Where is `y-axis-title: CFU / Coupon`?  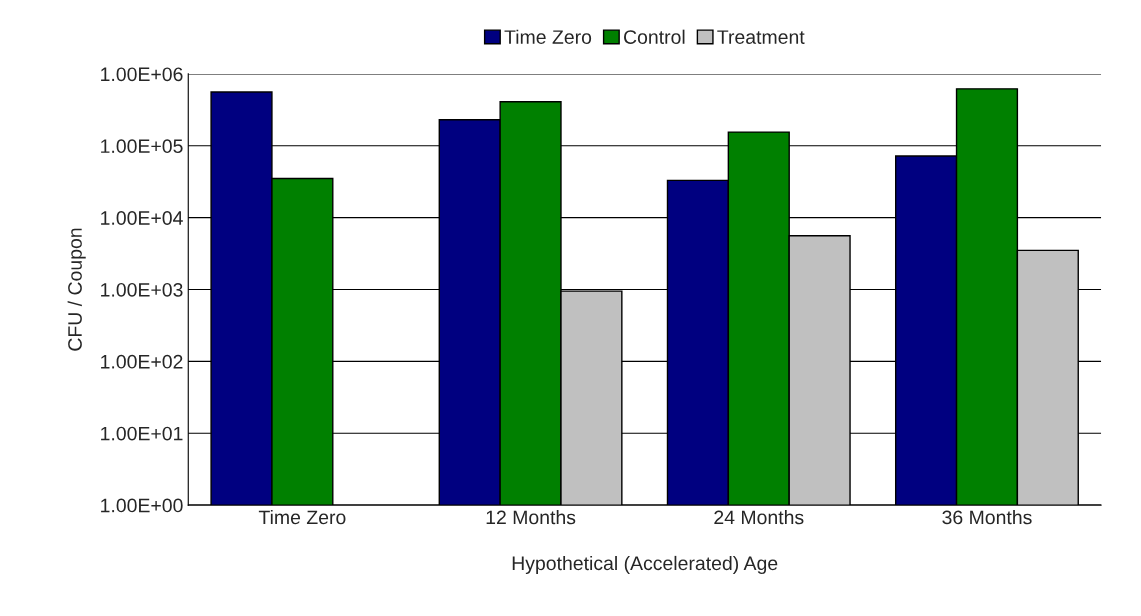 y-axis-title: CFU / Coupon is located at coordinates (76, 289).